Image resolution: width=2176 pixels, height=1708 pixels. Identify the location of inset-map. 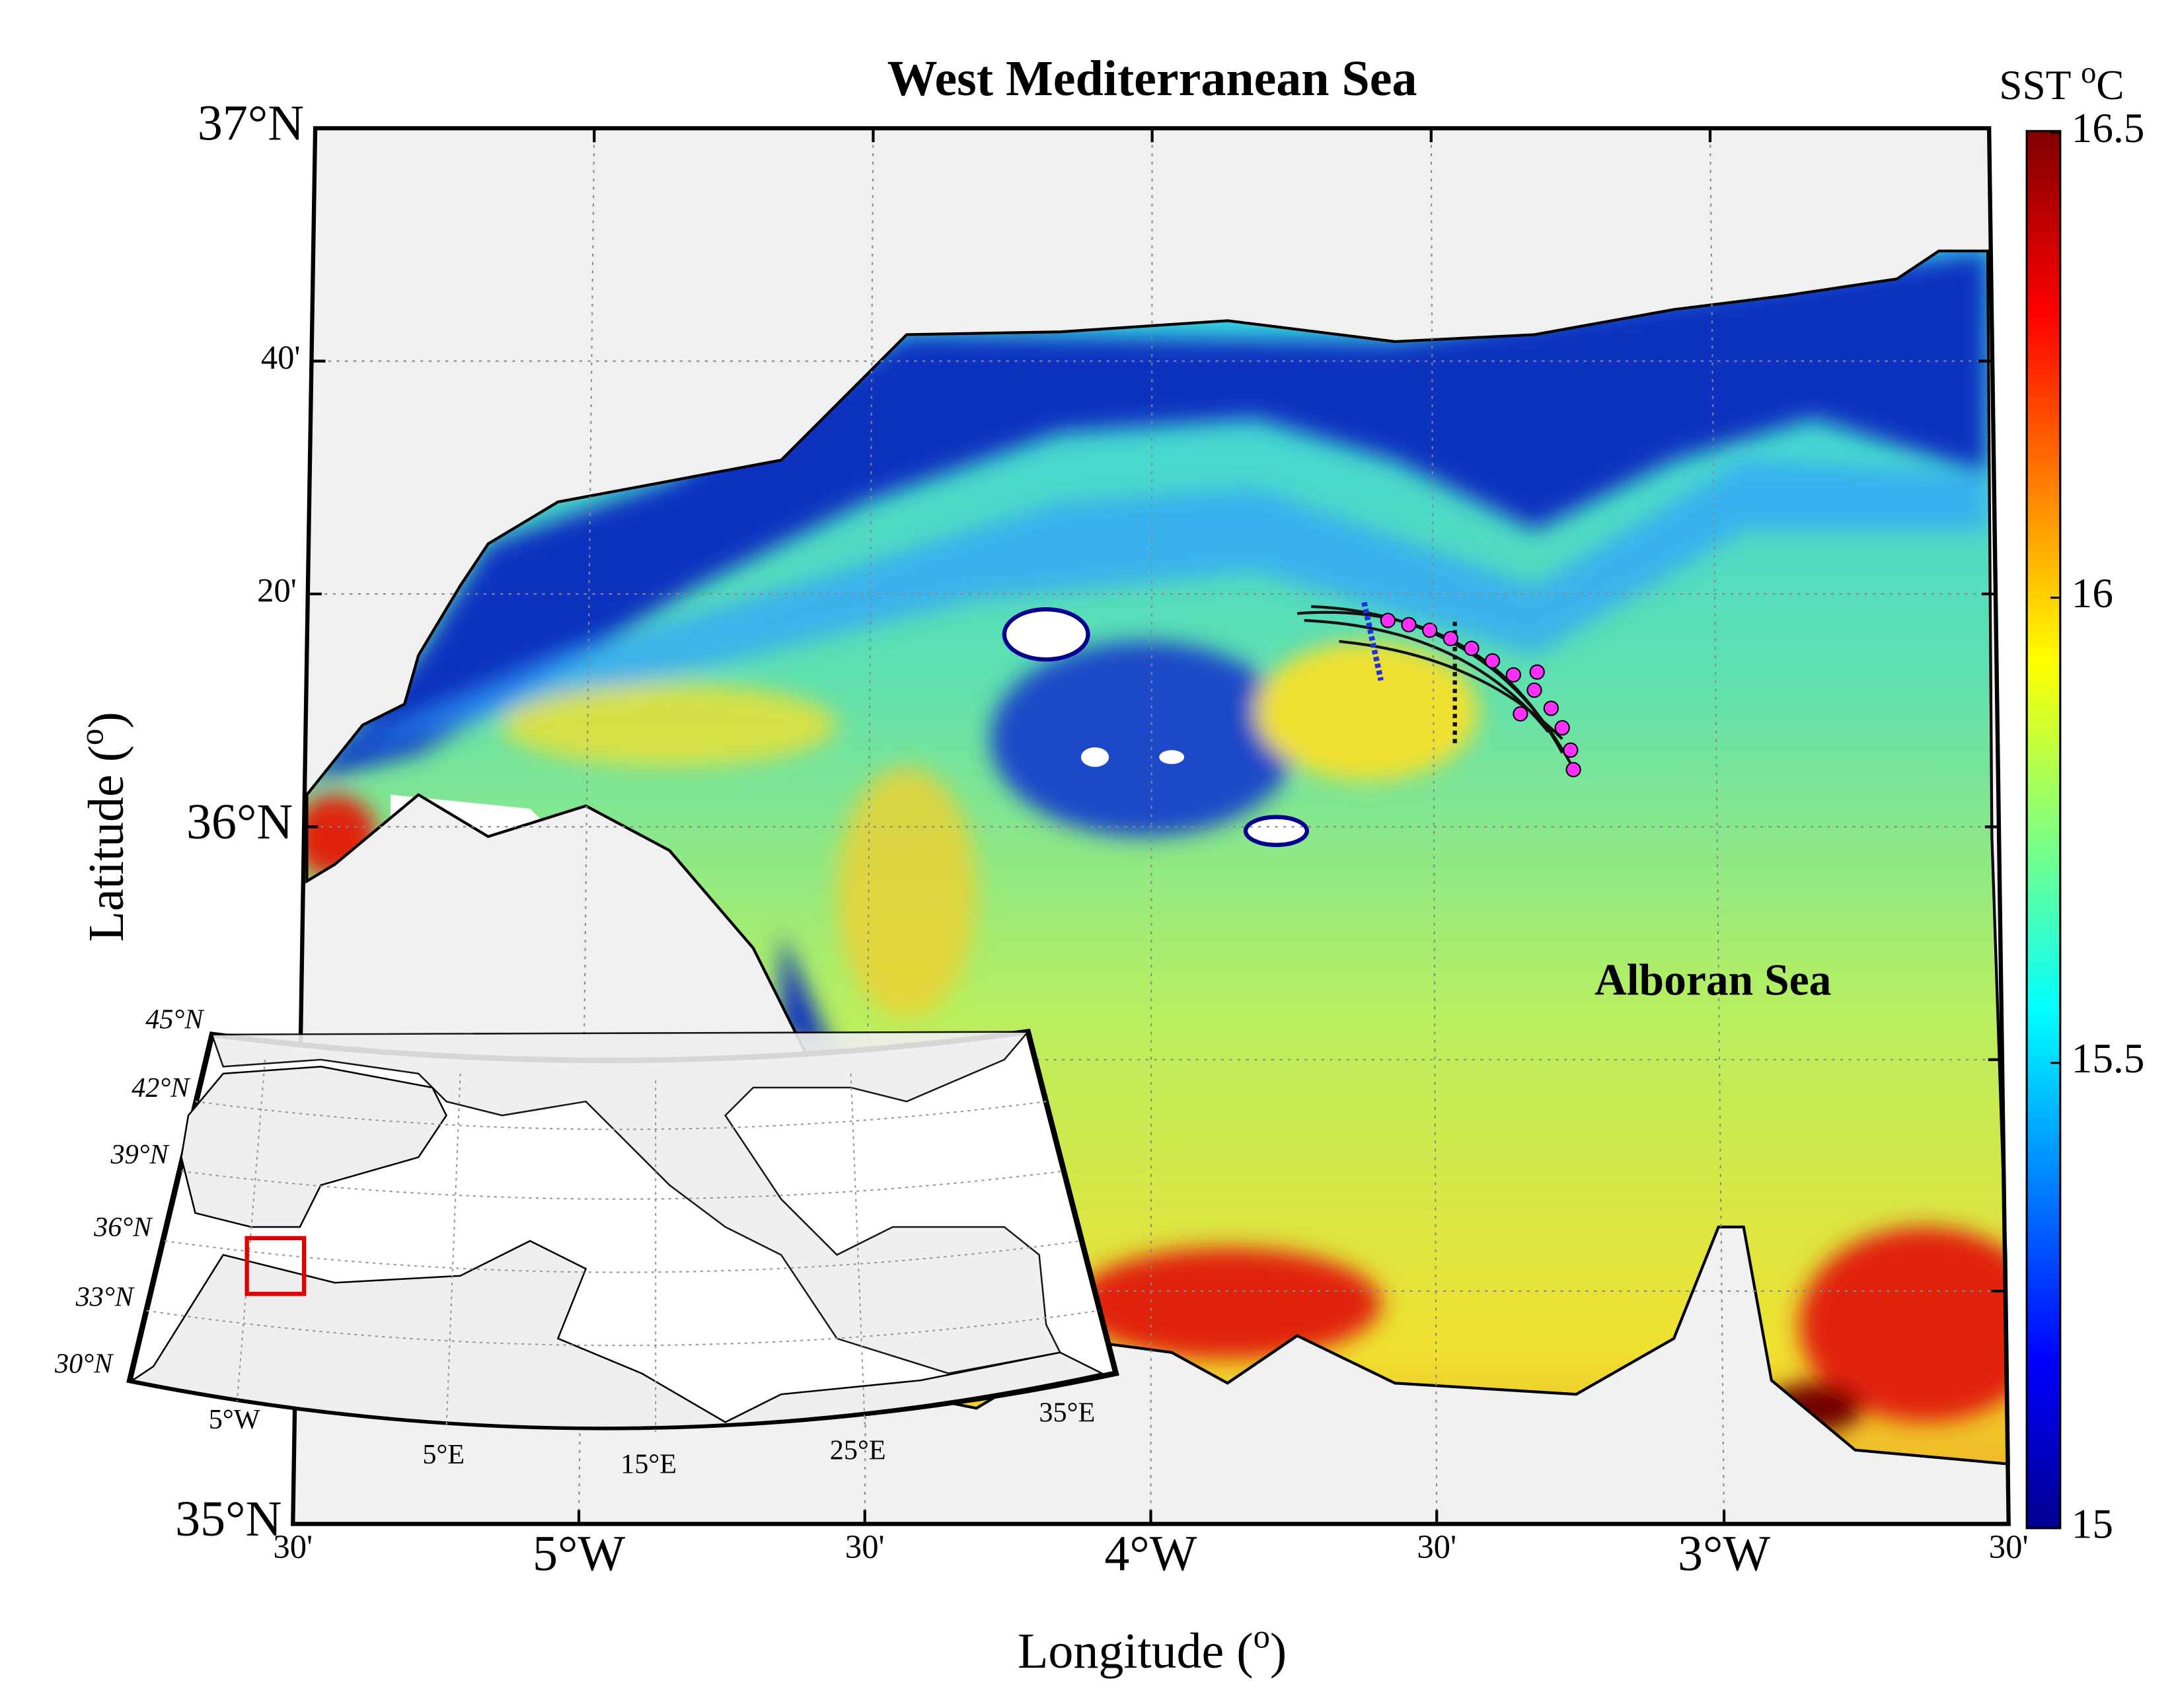
(623, 1232).